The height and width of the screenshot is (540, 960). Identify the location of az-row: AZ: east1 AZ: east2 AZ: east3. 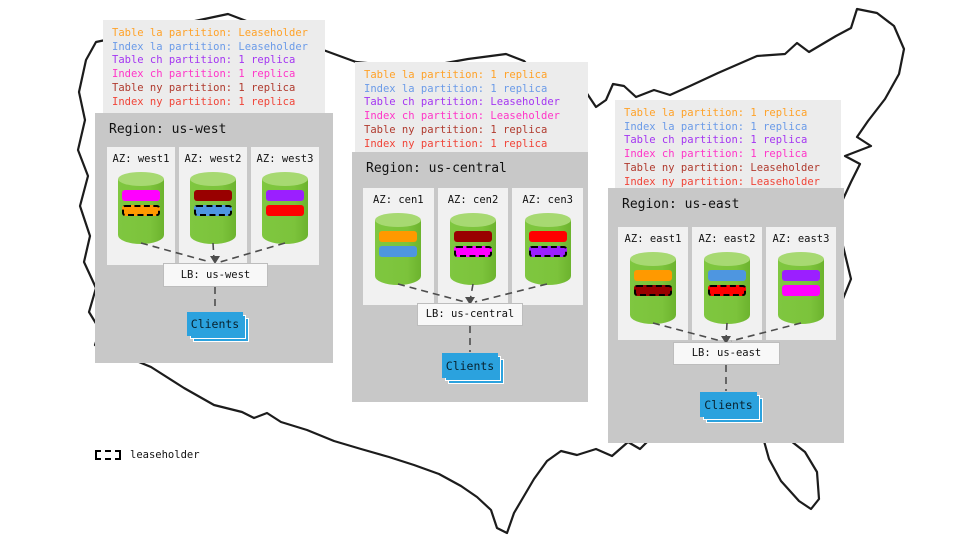
(727, 283).